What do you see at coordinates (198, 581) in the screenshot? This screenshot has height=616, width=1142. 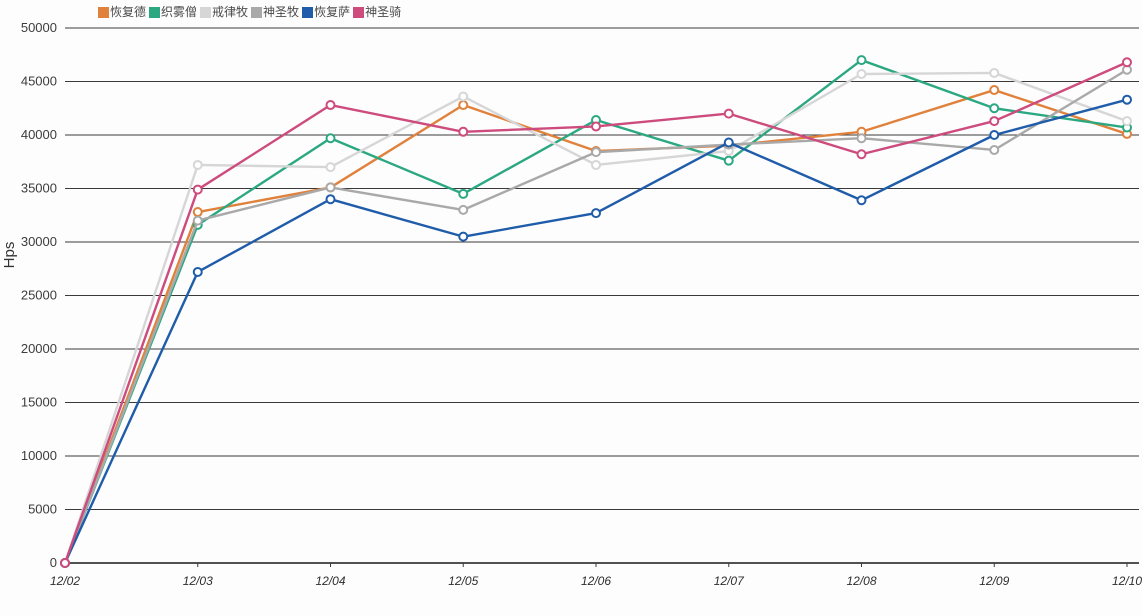 I see `x-tick-label: 12/03` at bounding box center [198, 581].